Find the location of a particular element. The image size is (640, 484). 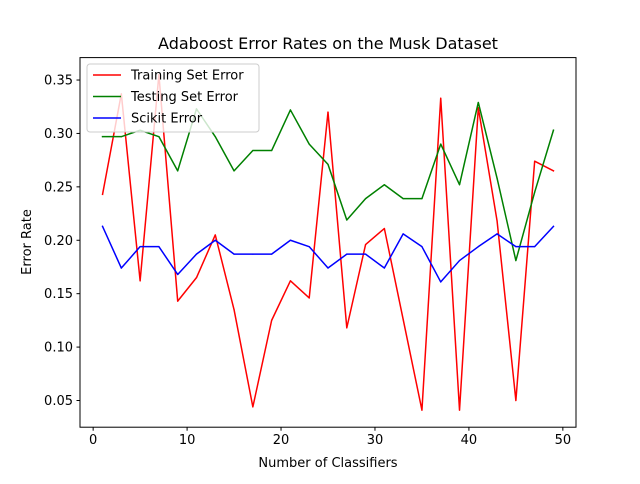

series-scikit-error is located at coordinates (328, 254).